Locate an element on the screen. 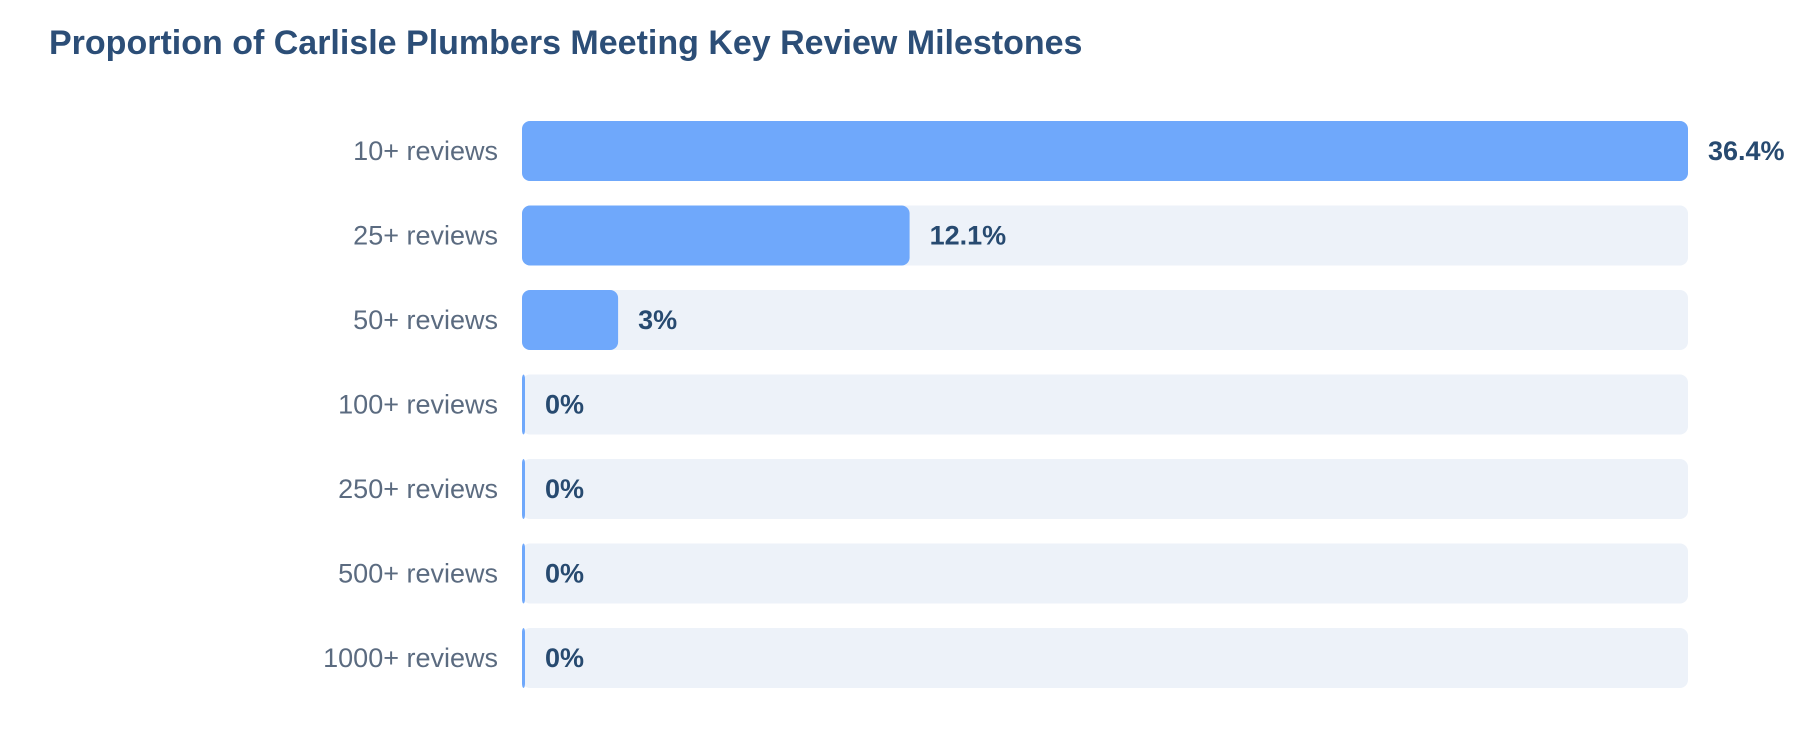  category-label: 50+ reviews is located at coordinates (425, 320).